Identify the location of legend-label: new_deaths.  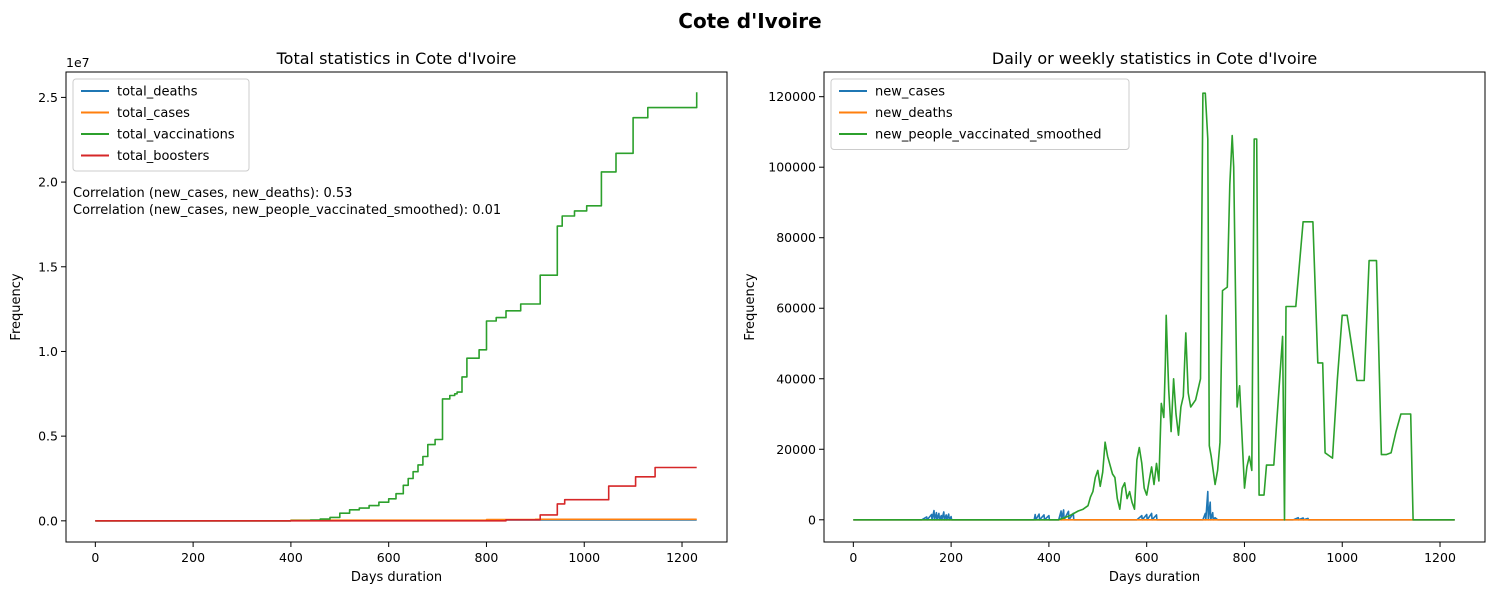
(914, 113).